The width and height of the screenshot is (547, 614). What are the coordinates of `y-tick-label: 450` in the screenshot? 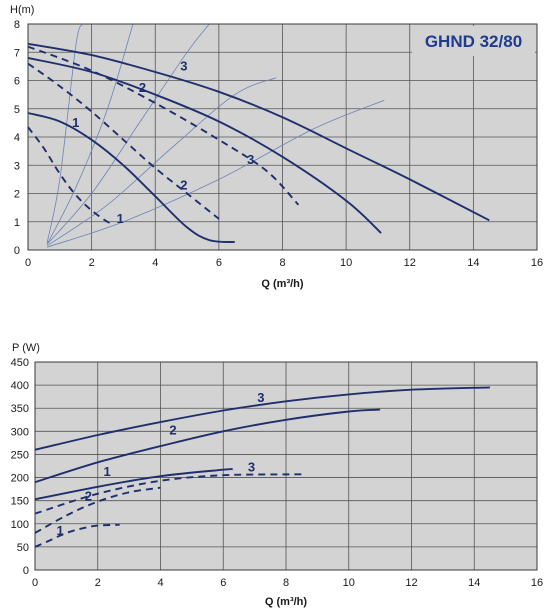 It's located at (20, 363).